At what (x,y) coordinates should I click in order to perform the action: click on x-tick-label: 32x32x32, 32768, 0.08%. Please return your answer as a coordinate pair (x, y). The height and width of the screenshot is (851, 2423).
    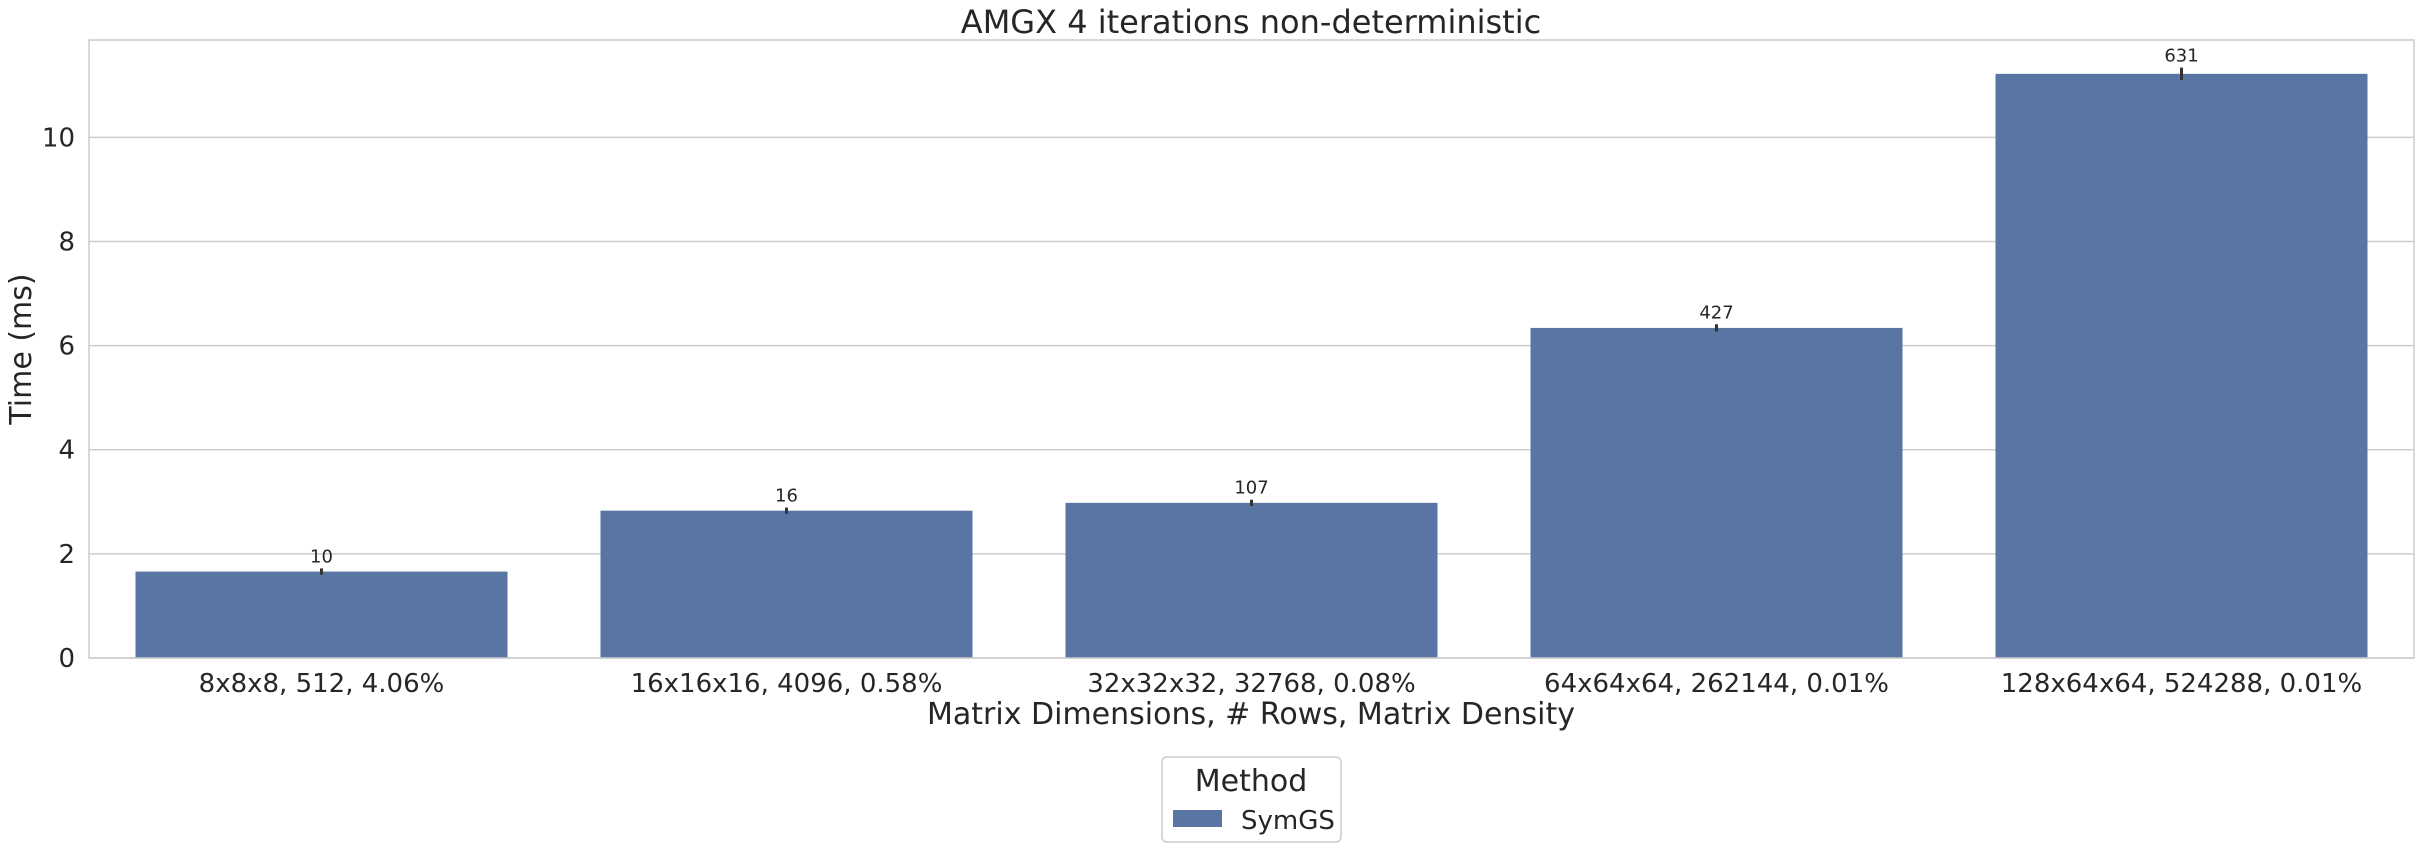
    Looking at the image, I should click on (1251, 684).